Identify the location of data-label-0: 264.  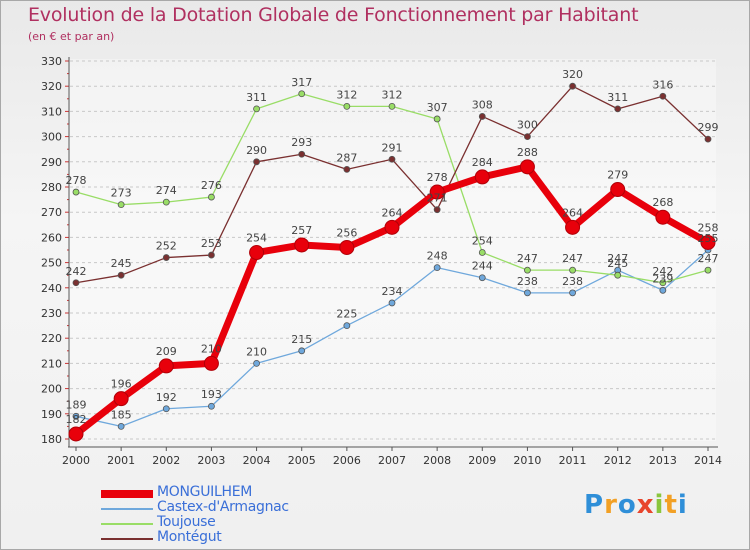
(572, 212).